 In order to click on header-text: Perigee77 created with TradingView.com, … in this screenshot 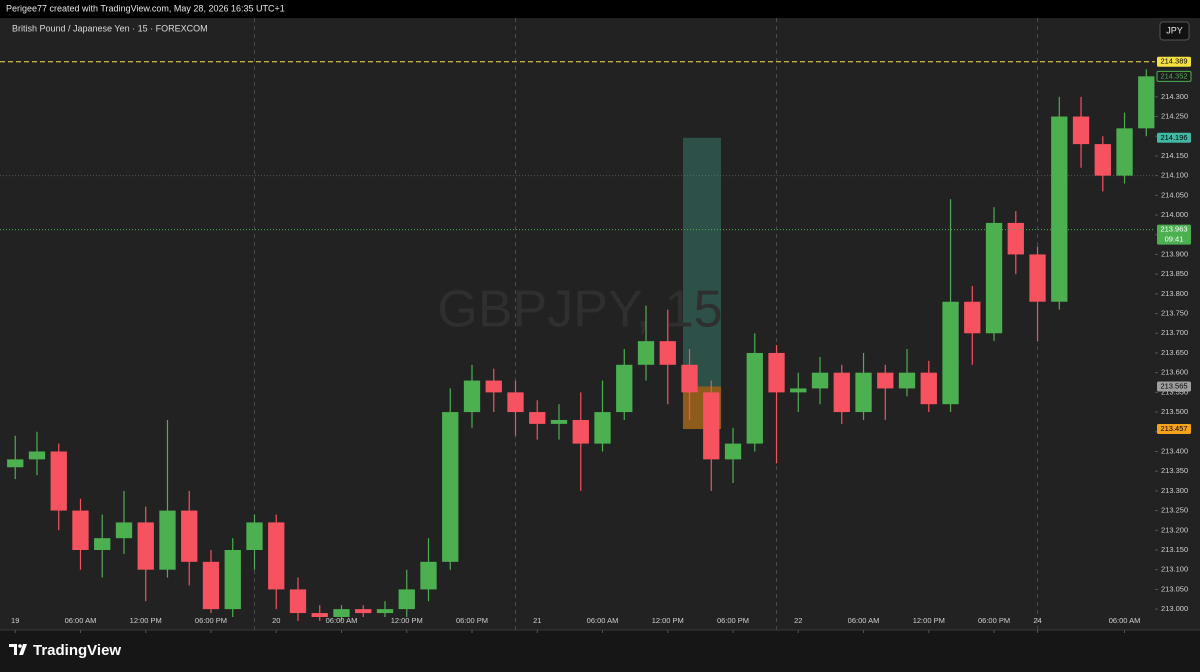, I will do `click(145, 8)`.